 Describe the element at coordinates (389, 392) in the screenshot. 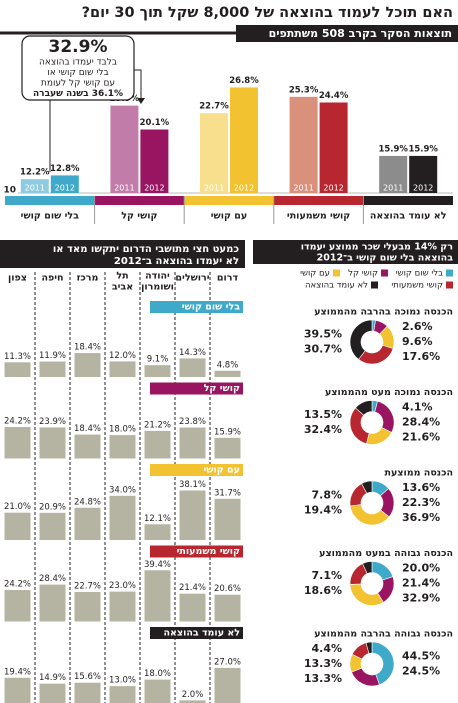

I see `donut-chart-title: הכנסה נמוכה מעט מהממוצע` at that location.